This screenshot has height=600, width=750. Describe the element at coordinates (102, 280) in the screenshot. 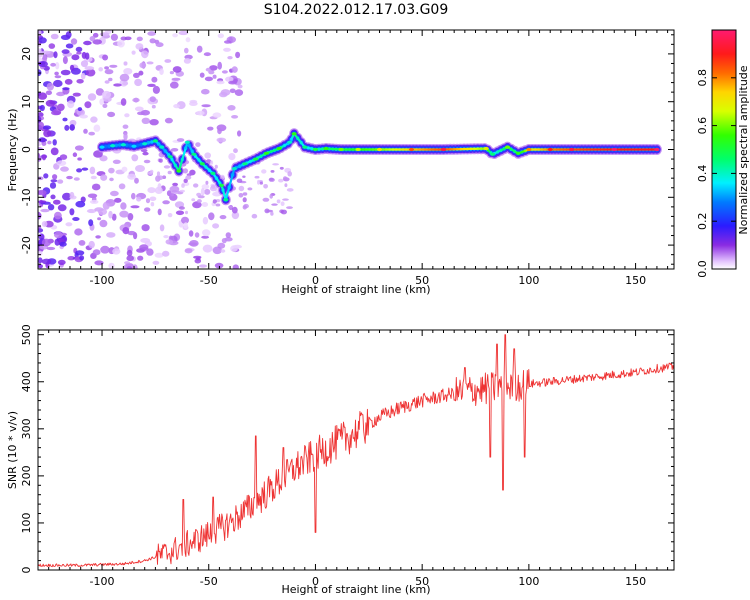

I see `x-tick-label: -100` at that location.